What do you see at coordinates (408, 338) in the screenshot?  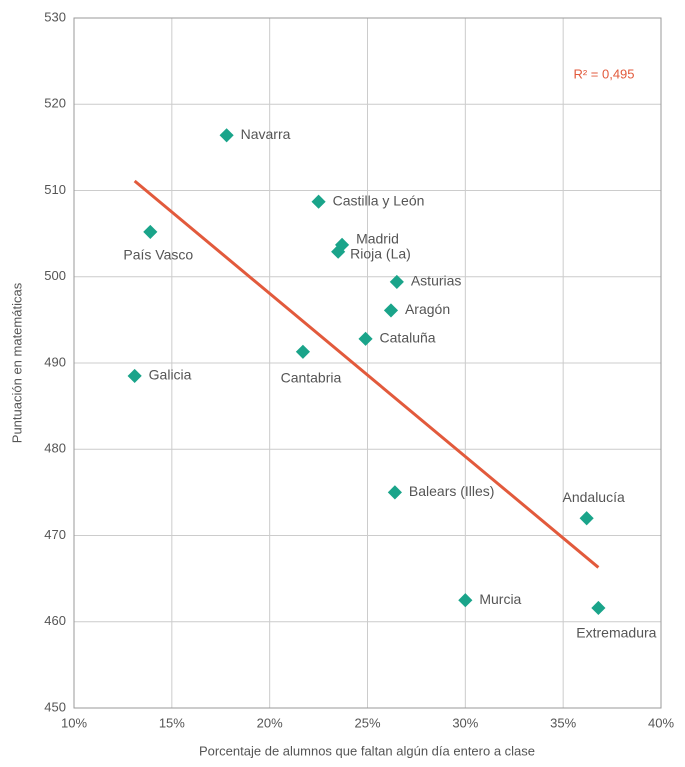 I see `point-label: Cataluña` at bounding box center [408, 338].